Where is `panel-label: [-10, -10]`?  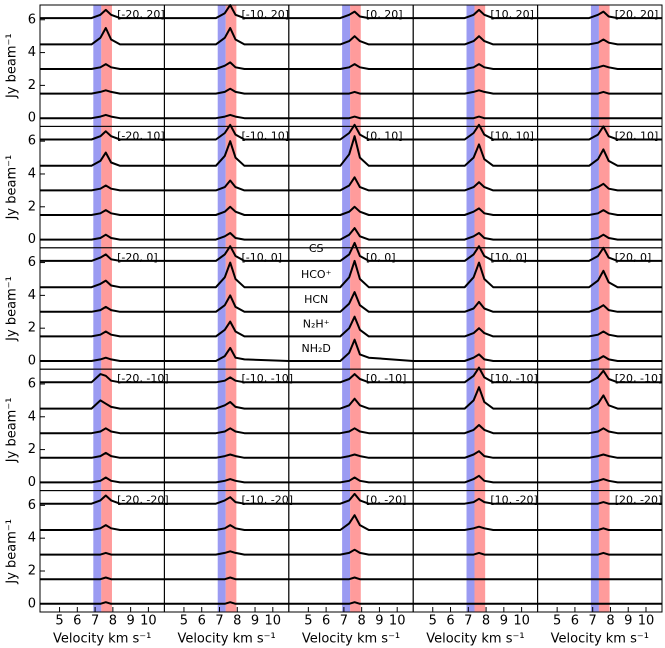 panel-label: [-10, -10] is located at coordinates (268, 378).